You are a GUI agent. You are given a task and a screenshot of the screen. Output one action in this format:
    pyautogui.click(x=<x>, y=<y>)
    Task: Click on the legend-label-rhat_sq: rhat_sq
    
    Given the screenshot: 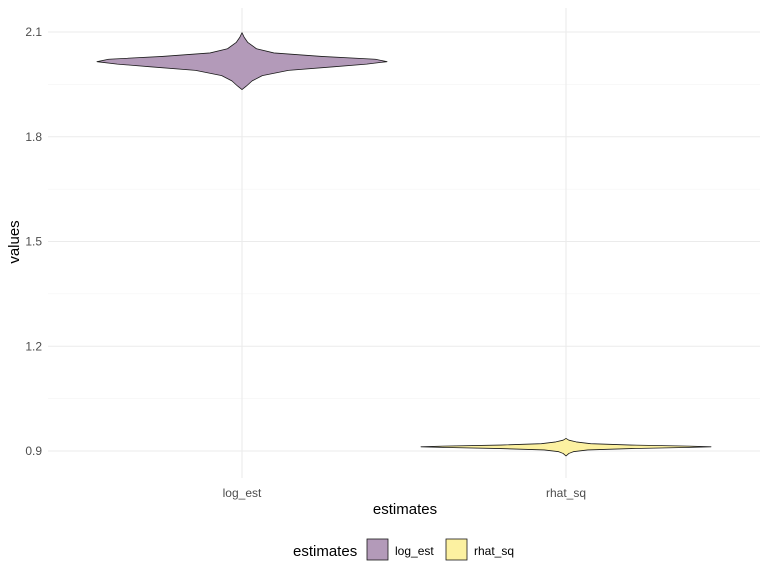 What is the action you would take?
    pyautogui.click(x=494, y=551)
    